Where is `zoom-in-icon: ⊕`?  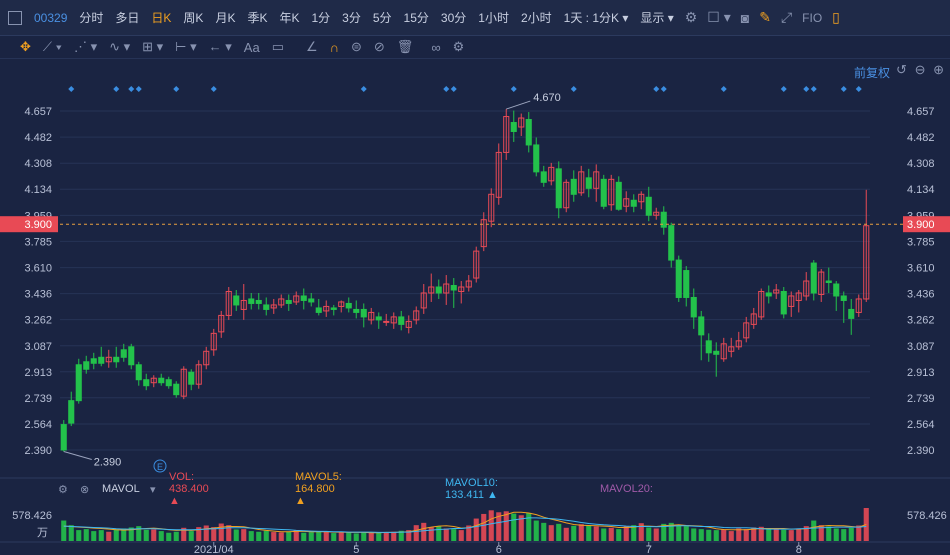 zoom-in-icon: ⊕ is located at coordinates (938, 69).